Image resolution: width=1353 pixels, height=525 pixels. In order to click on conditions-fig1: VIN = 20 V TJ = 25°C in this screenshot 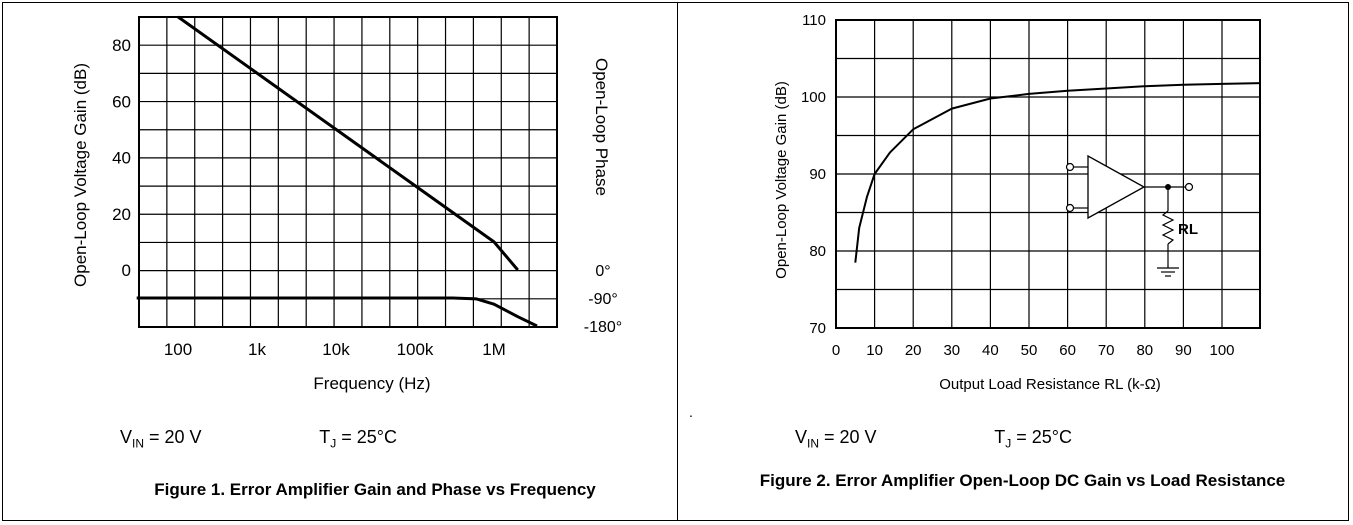, I will do `click(258, 439)`.